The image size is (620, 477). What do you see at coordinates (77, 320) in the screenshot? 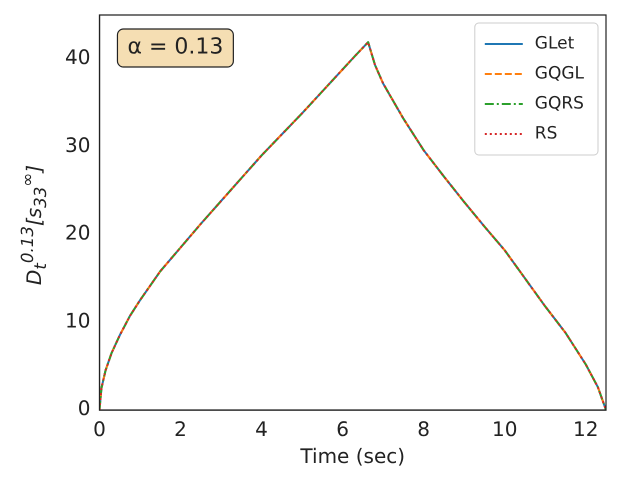
I see `y-tick-label: 10` at bounding box center [77, 320].